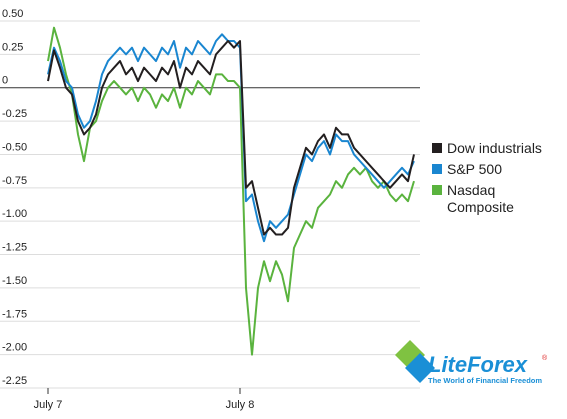 The image size is (567, 419). I want to click on watermark-tagline: The World of Financial Freedom, so click(485, 380).